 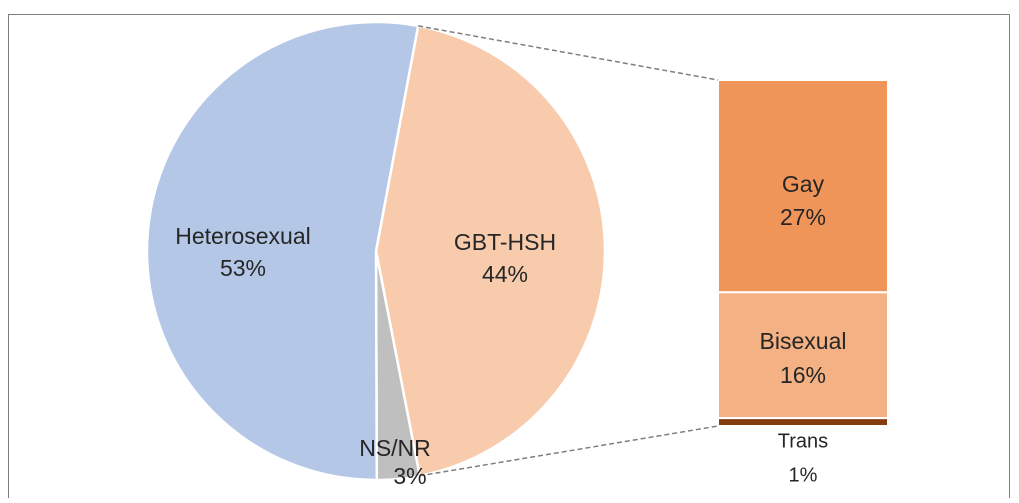 I want to click on bar-value-label: 1%, so click(x=803, y=475).